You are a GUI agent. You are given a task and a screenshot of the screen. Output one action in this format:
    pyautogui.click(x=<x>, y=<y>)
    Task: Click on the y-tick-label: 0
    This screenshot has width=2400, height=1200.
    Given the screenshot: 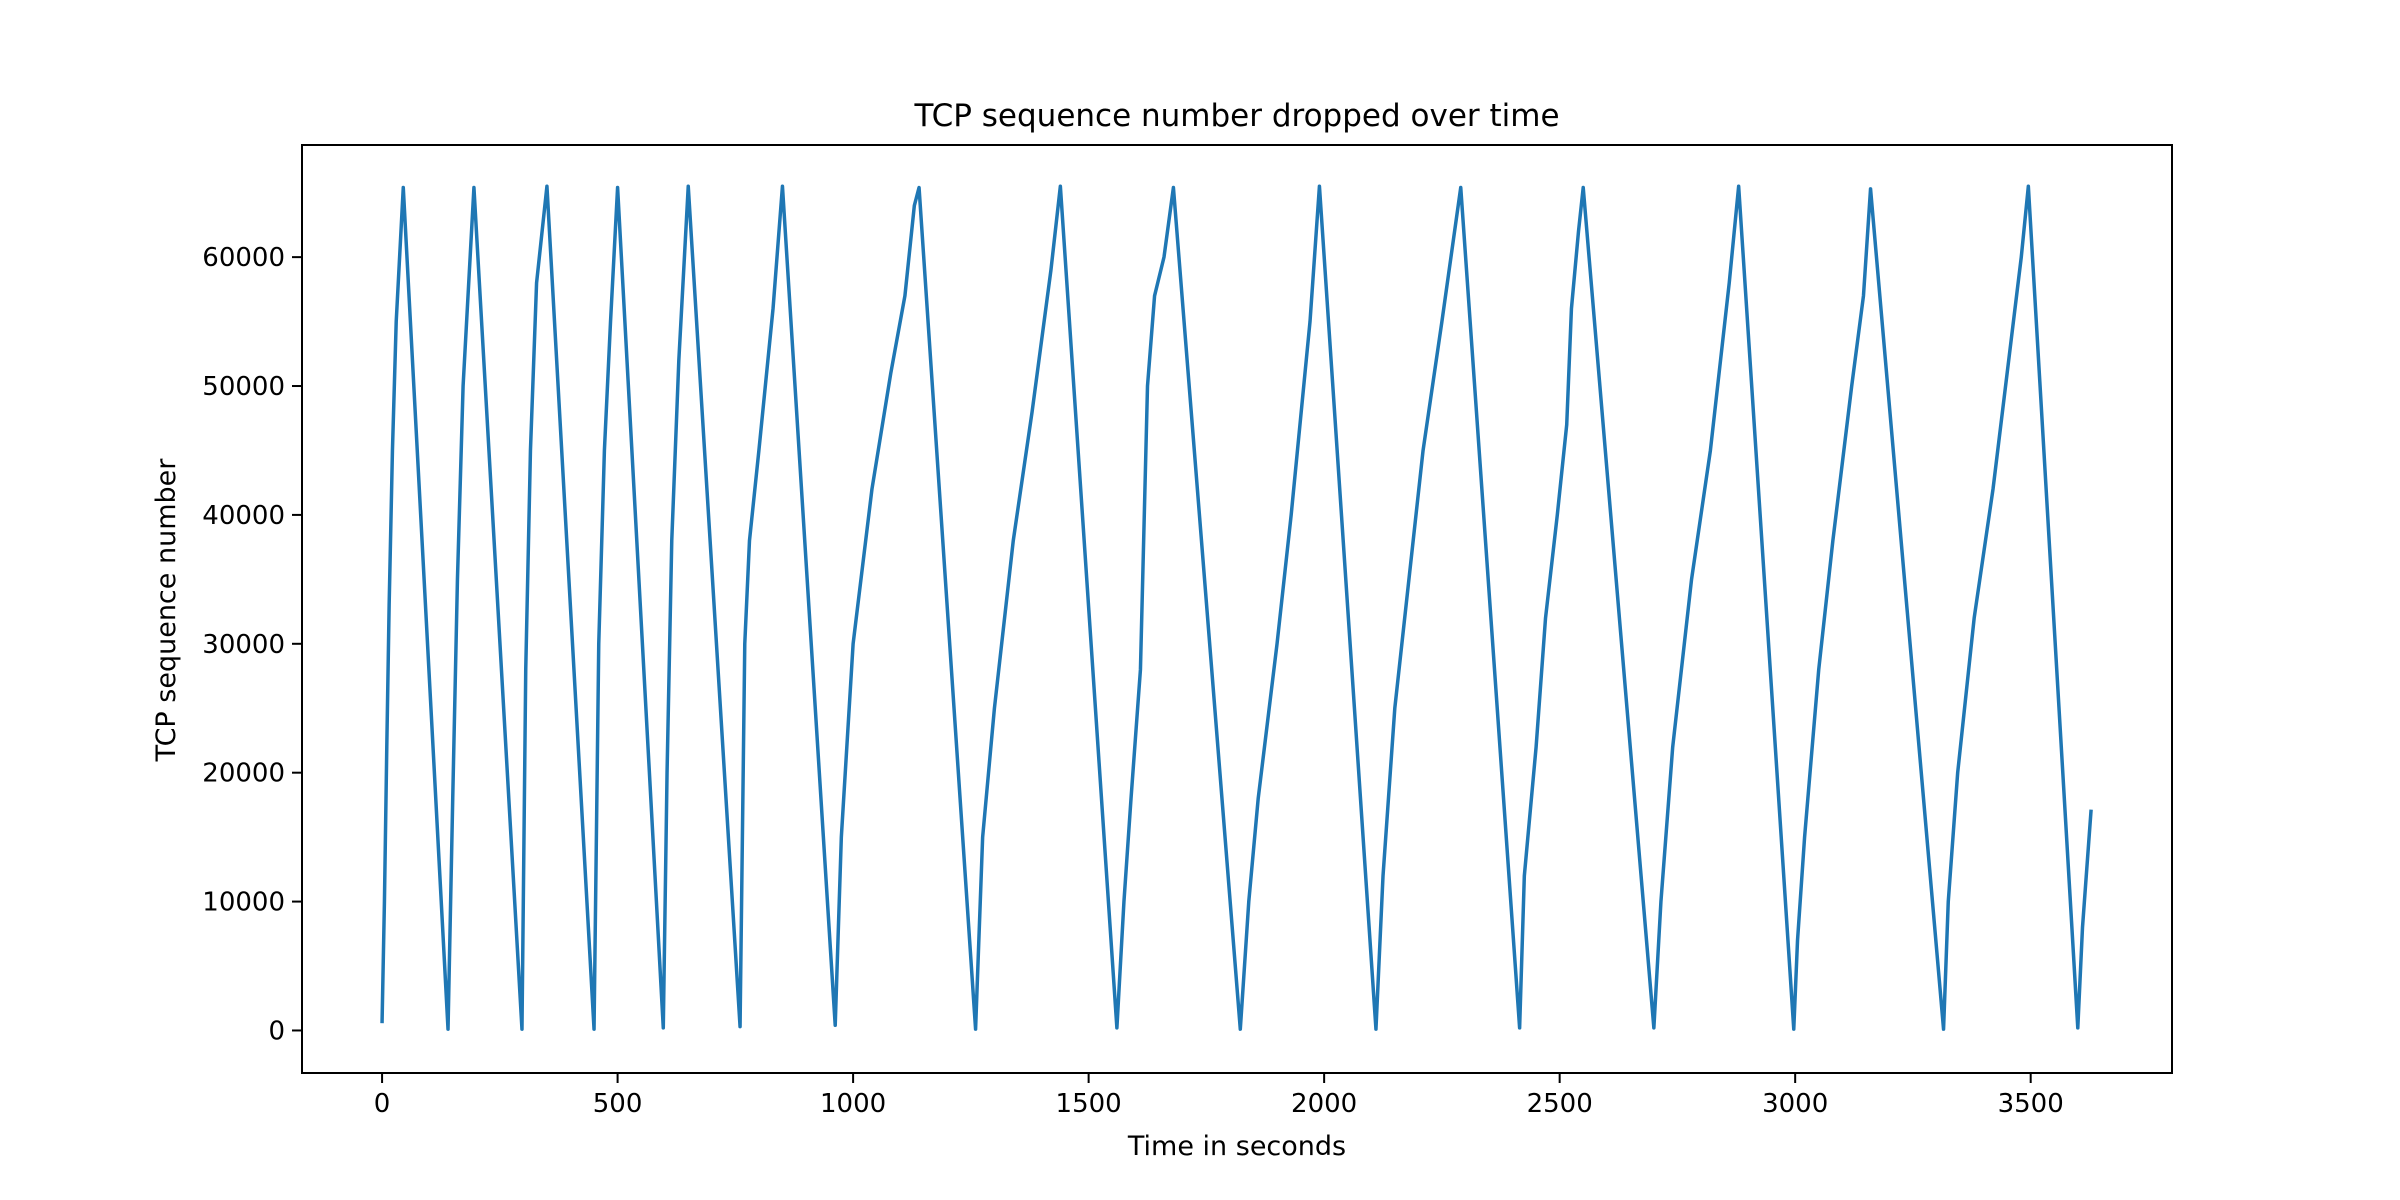 What is the action you would take?
    pyautogui.click(x=276, y=1031)
    